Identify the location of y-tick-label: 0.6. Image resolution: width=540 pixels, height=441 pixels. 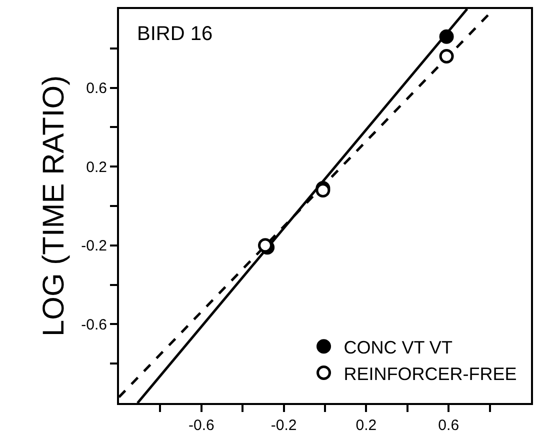
(96, 89).